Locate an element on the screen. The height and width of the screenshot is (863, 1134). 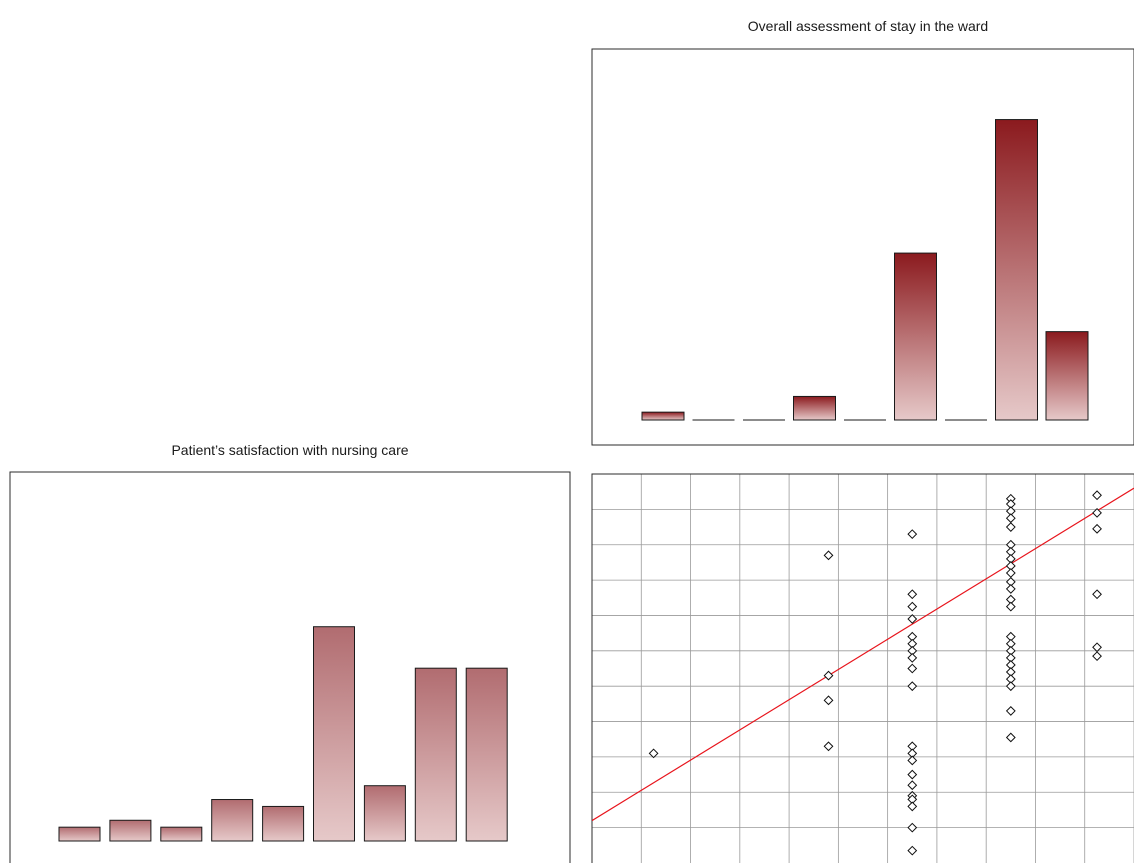
nursing-bars is located at coordinates (283, 734).